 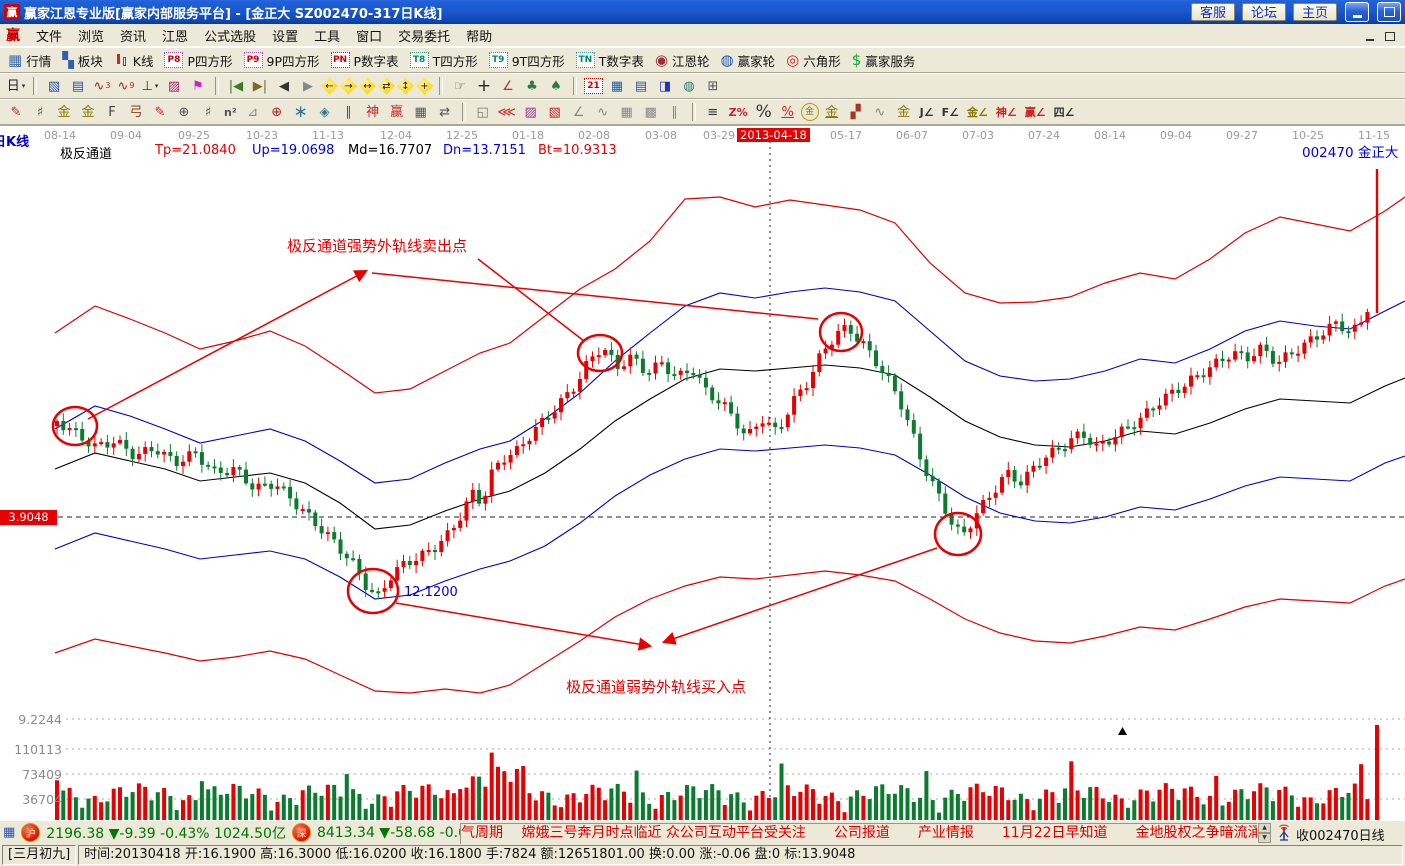 What do you see at coordinates (348, 112) in the screenshot?
I see `toolbar-parallel-a: ∥` at bounding box center [348, 112].